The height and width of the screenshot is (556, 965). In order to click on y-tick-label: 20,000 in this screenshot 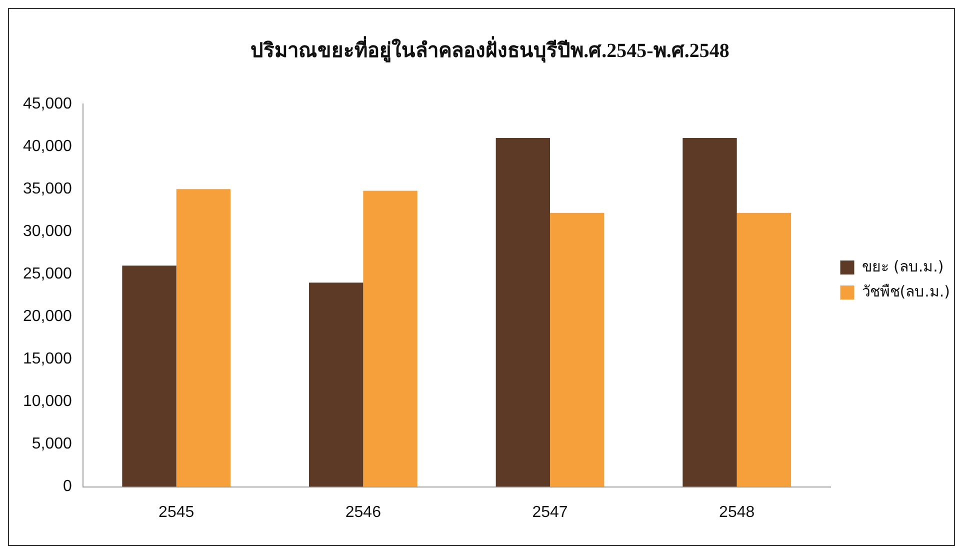, I will do `click(47, 317)`.